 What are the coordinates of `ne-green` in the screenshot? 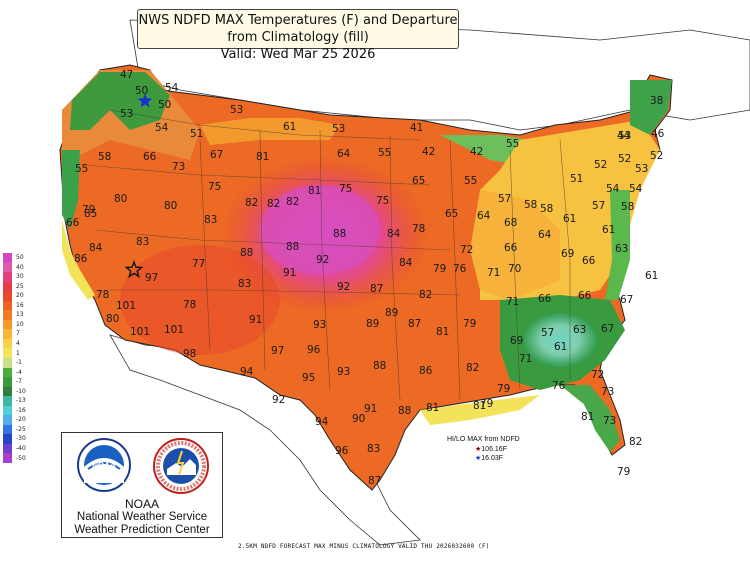 It's located at (651, 107).